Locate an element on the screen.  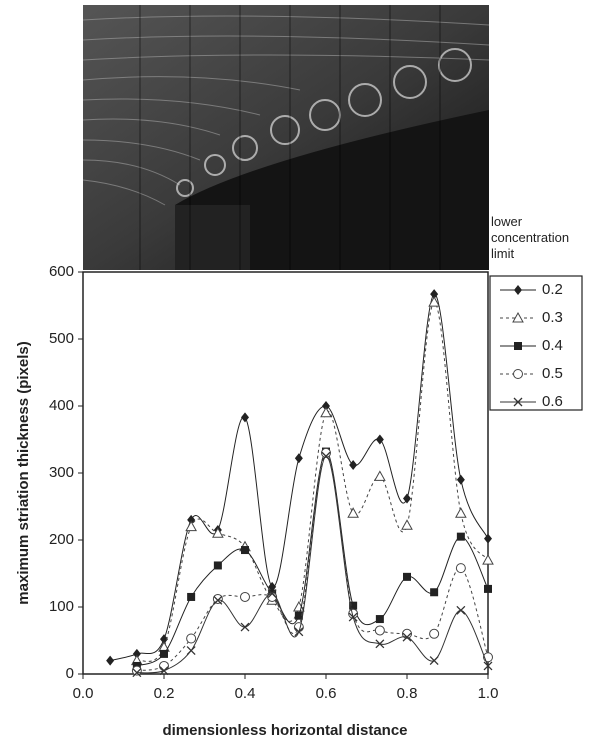
y-tick-label: 600 is located at coordinates (61, 271).